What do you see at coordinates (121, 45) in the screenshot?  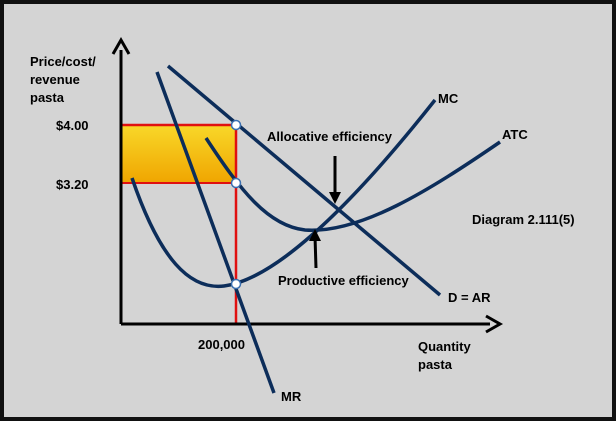 I see `y-axis-arrowhead` at bounding box center [121, 45].